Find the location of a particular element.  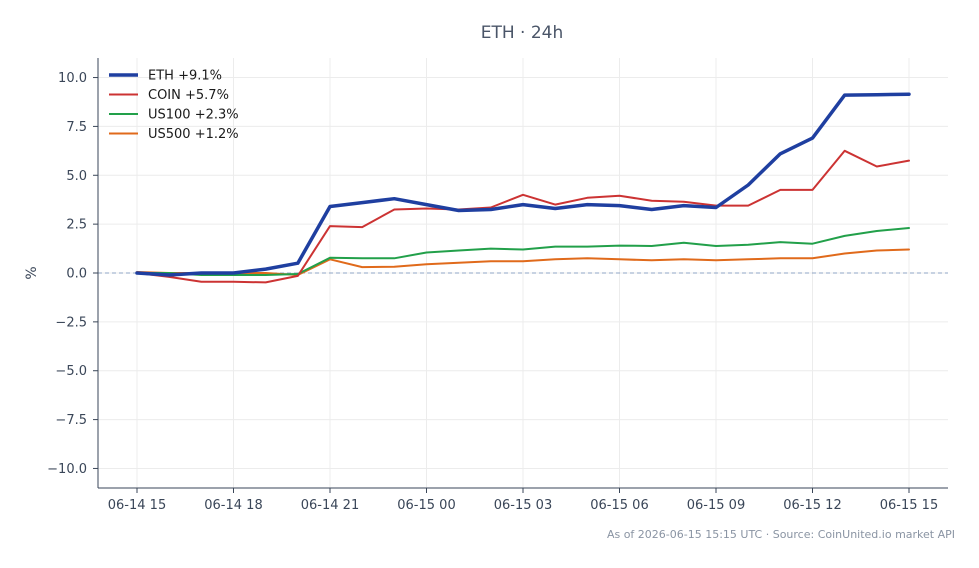

x-tick-label: 06-15 00 is located at coordinates (426, 505).